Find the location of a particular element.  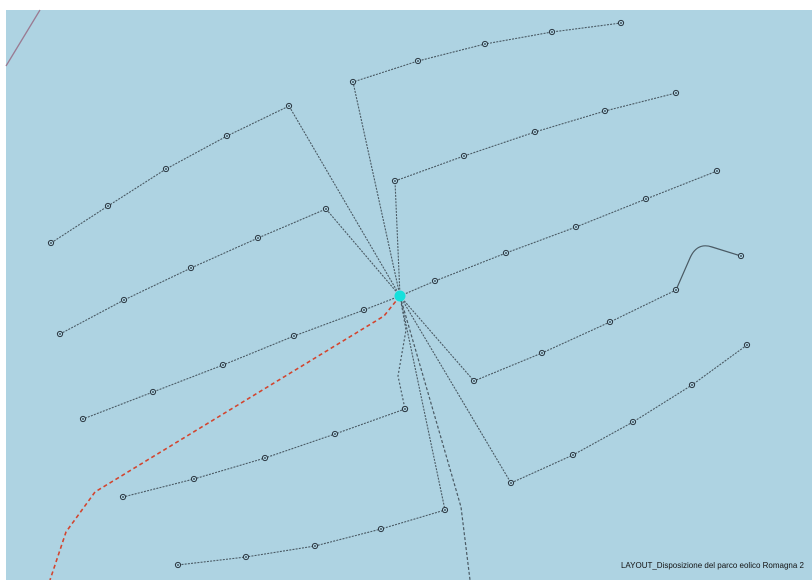

boundary-line is located at coordinates (23, 38).